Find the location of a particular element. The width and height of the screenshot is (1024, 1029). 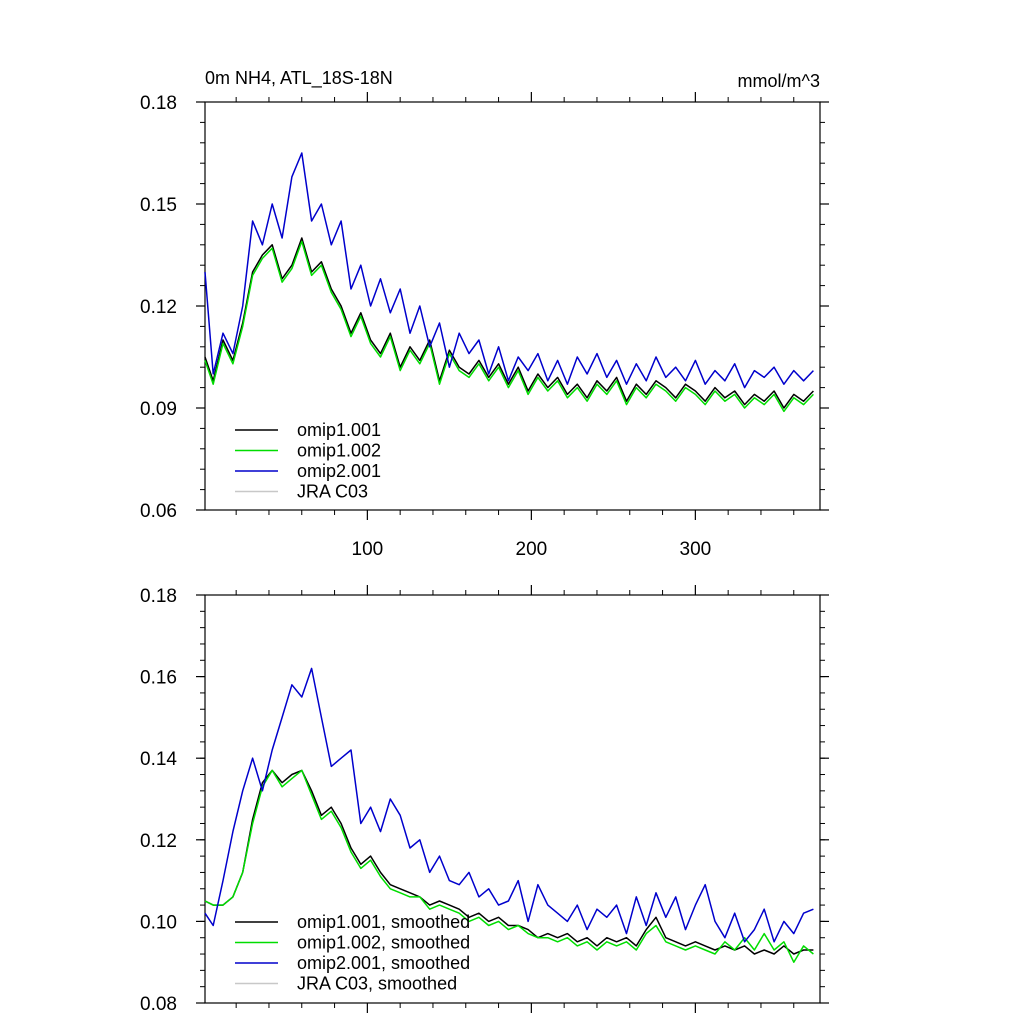

y-tick-label: 0.14 is located at coordinates (158, 759).